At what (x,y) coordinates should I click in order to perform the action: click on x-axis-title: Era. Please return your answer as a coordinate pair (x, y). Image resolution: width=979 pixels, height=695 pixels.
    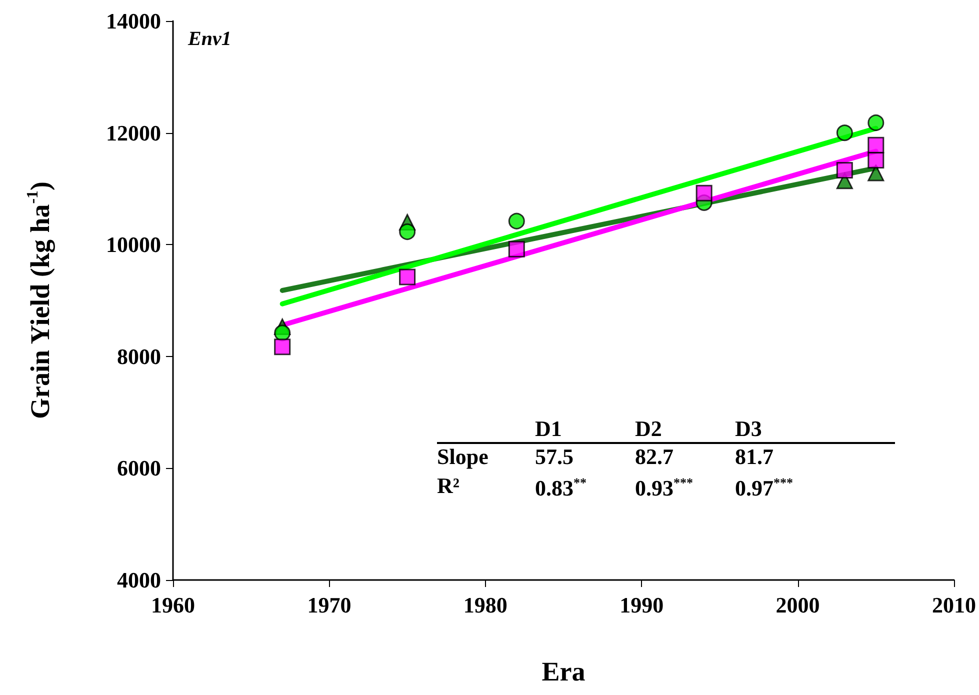
    Looking at the image, I should click on (564, 671).